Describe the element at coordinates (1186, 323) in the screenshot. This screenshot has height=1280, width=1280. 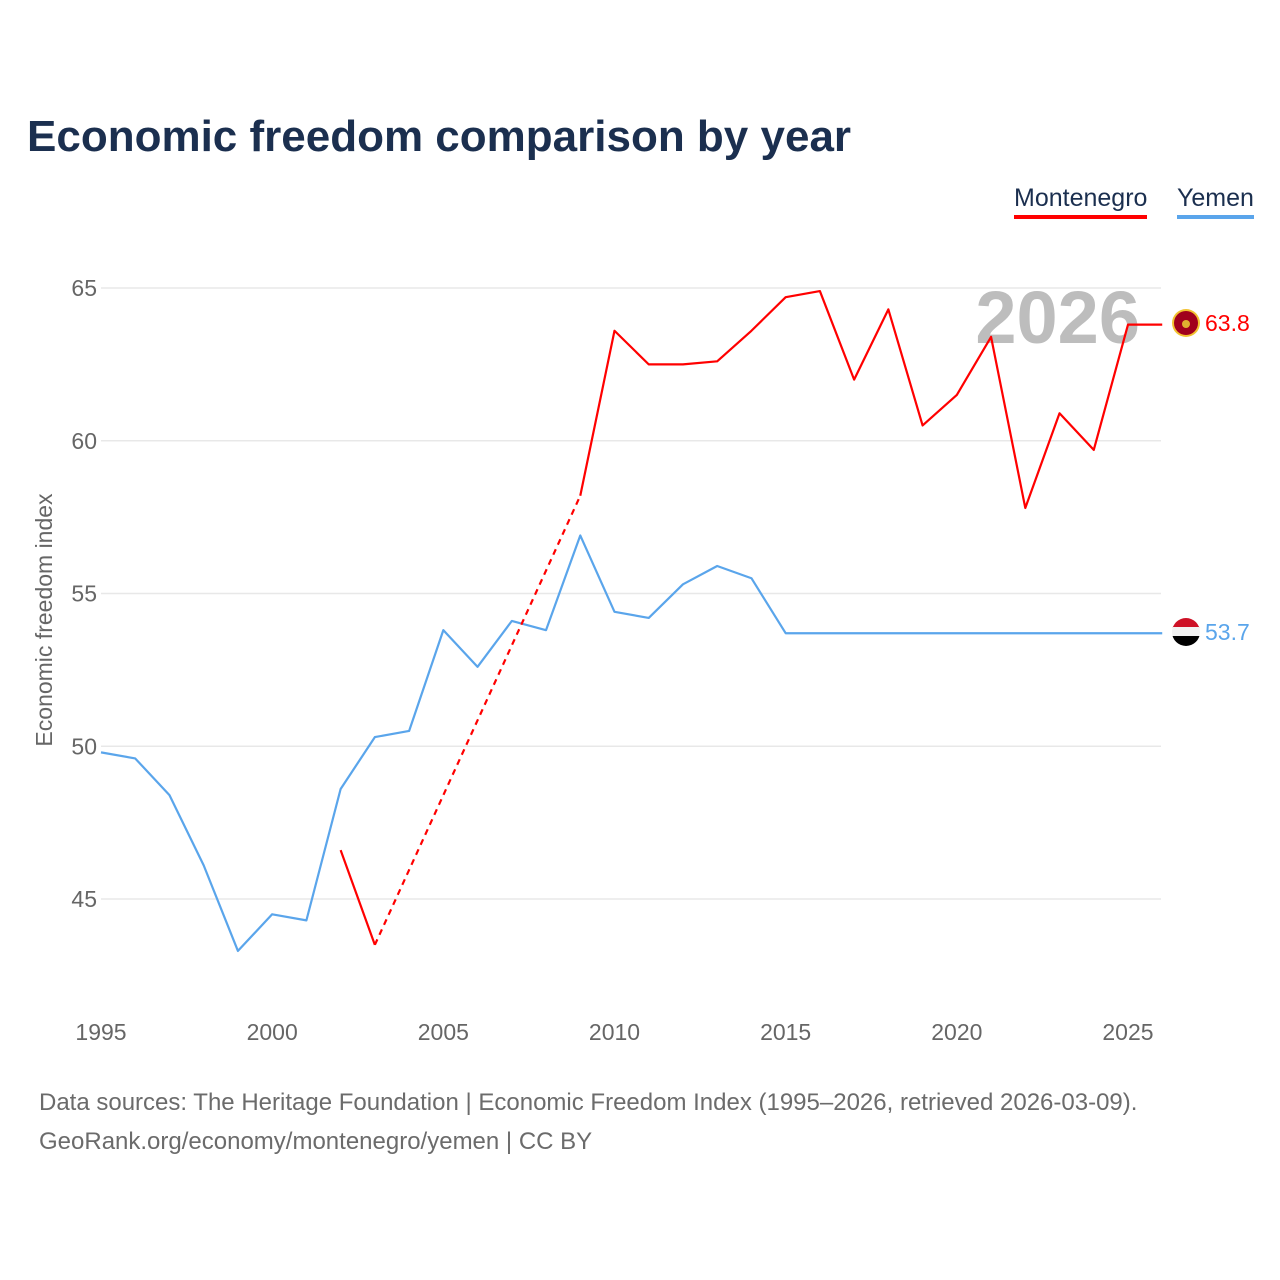
I see `montenegro-flag-icon` at that location.